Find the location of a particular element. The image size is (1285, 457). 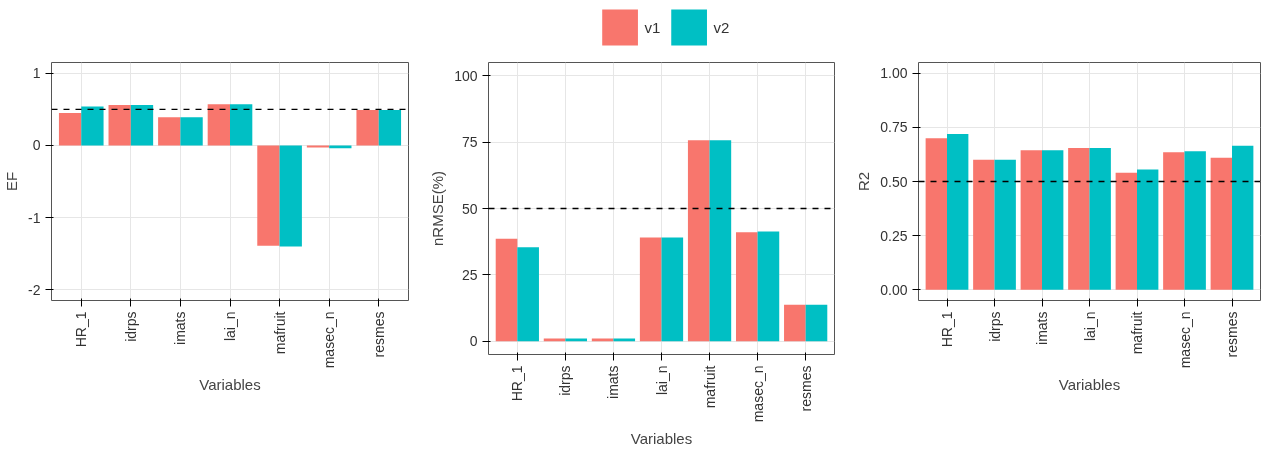

y-tick-label: 25 is located at coordinates (469, 274).